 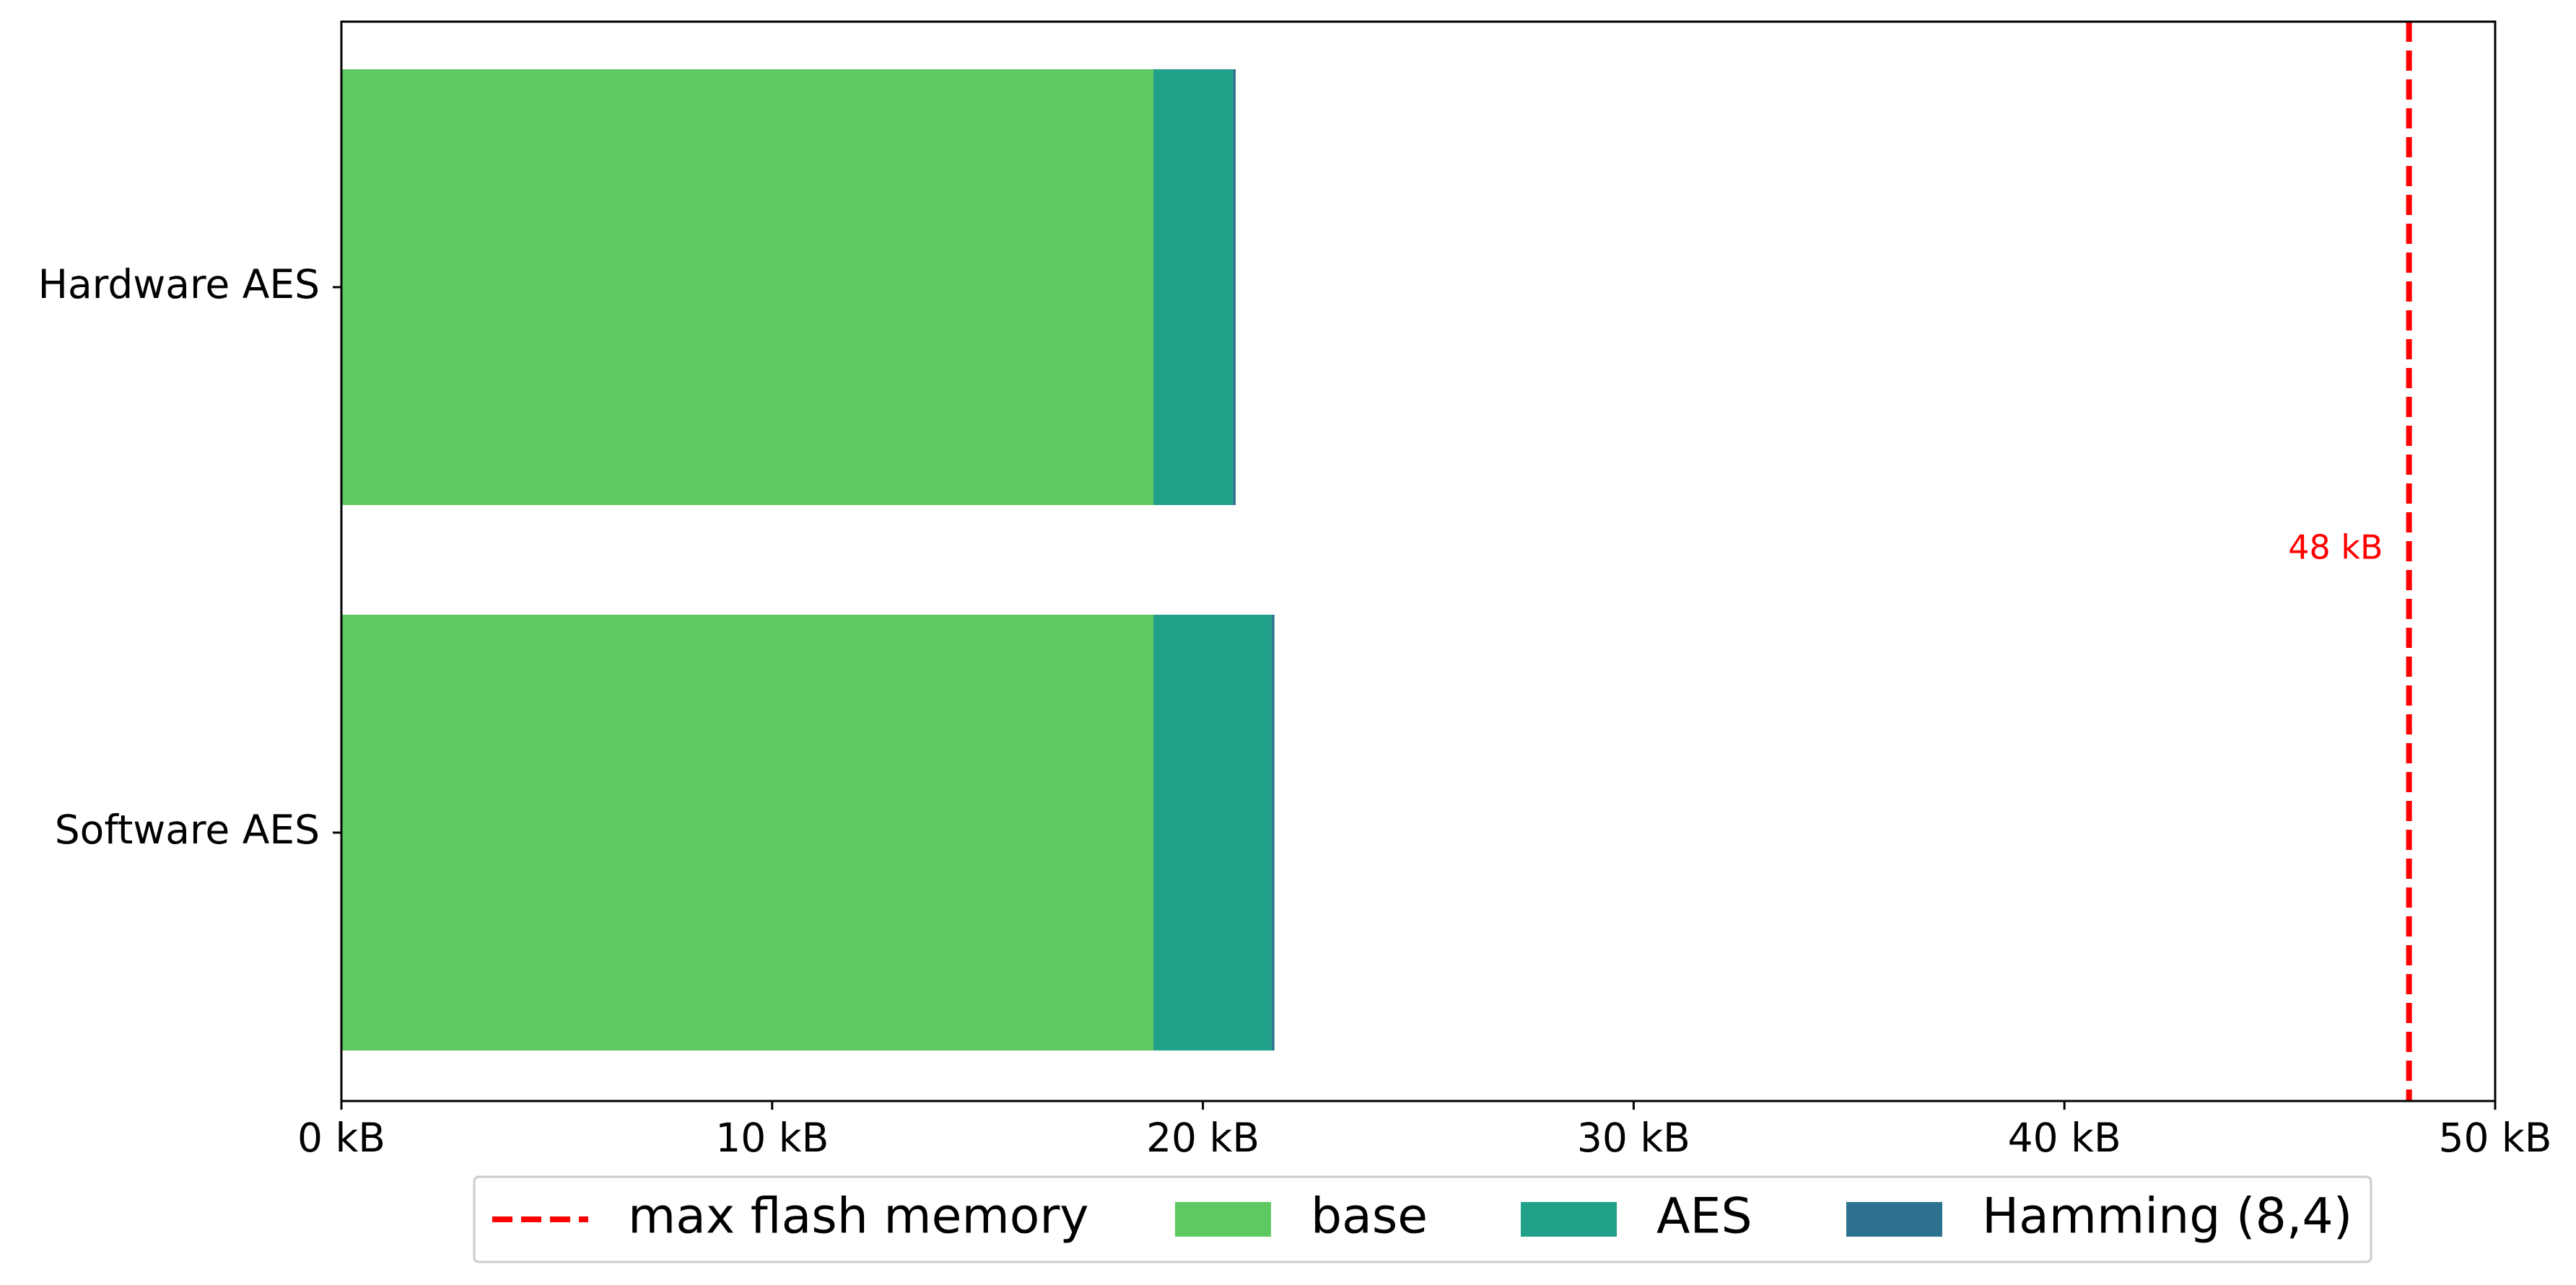 I want to click on legend-box, so click(x=1422, y=1219).